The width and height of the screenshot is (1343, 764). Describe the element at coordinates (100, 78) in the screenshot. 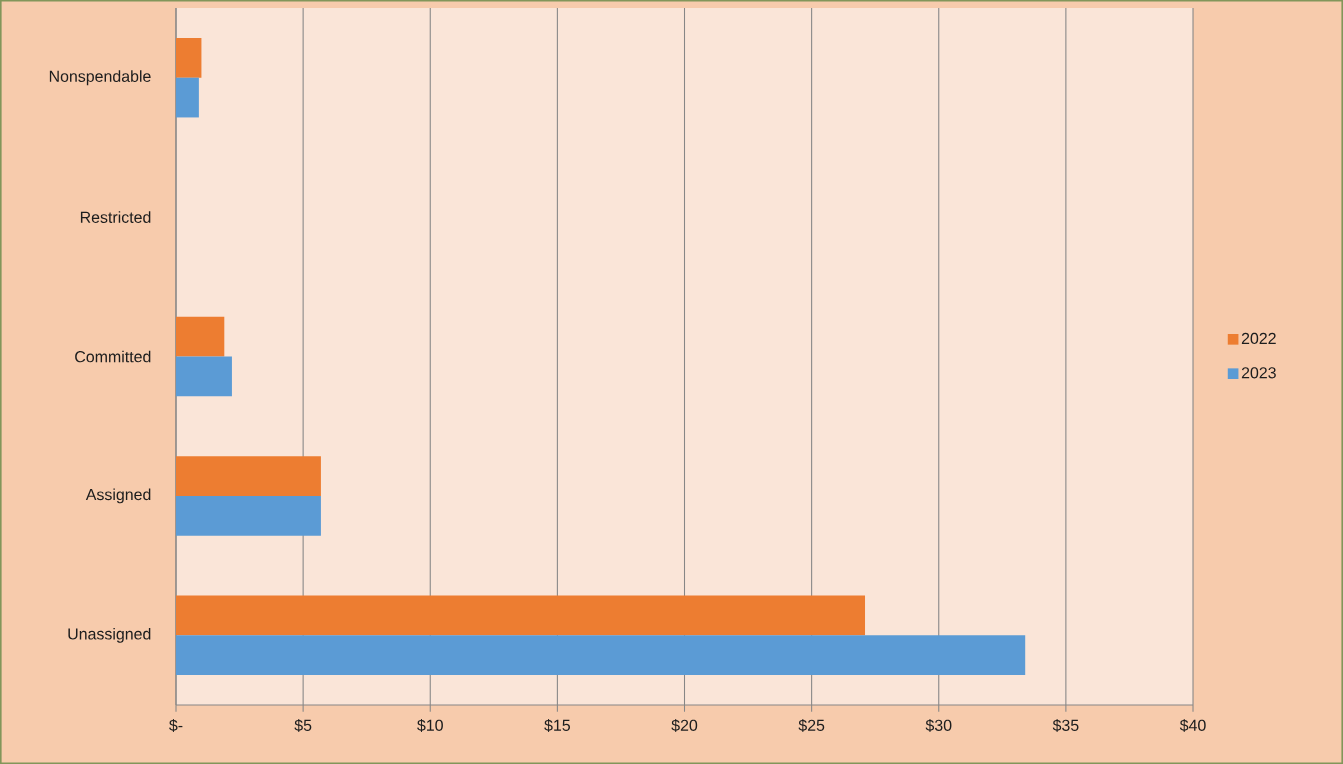

I see `y-tick-label: Nonspendable` at that location.